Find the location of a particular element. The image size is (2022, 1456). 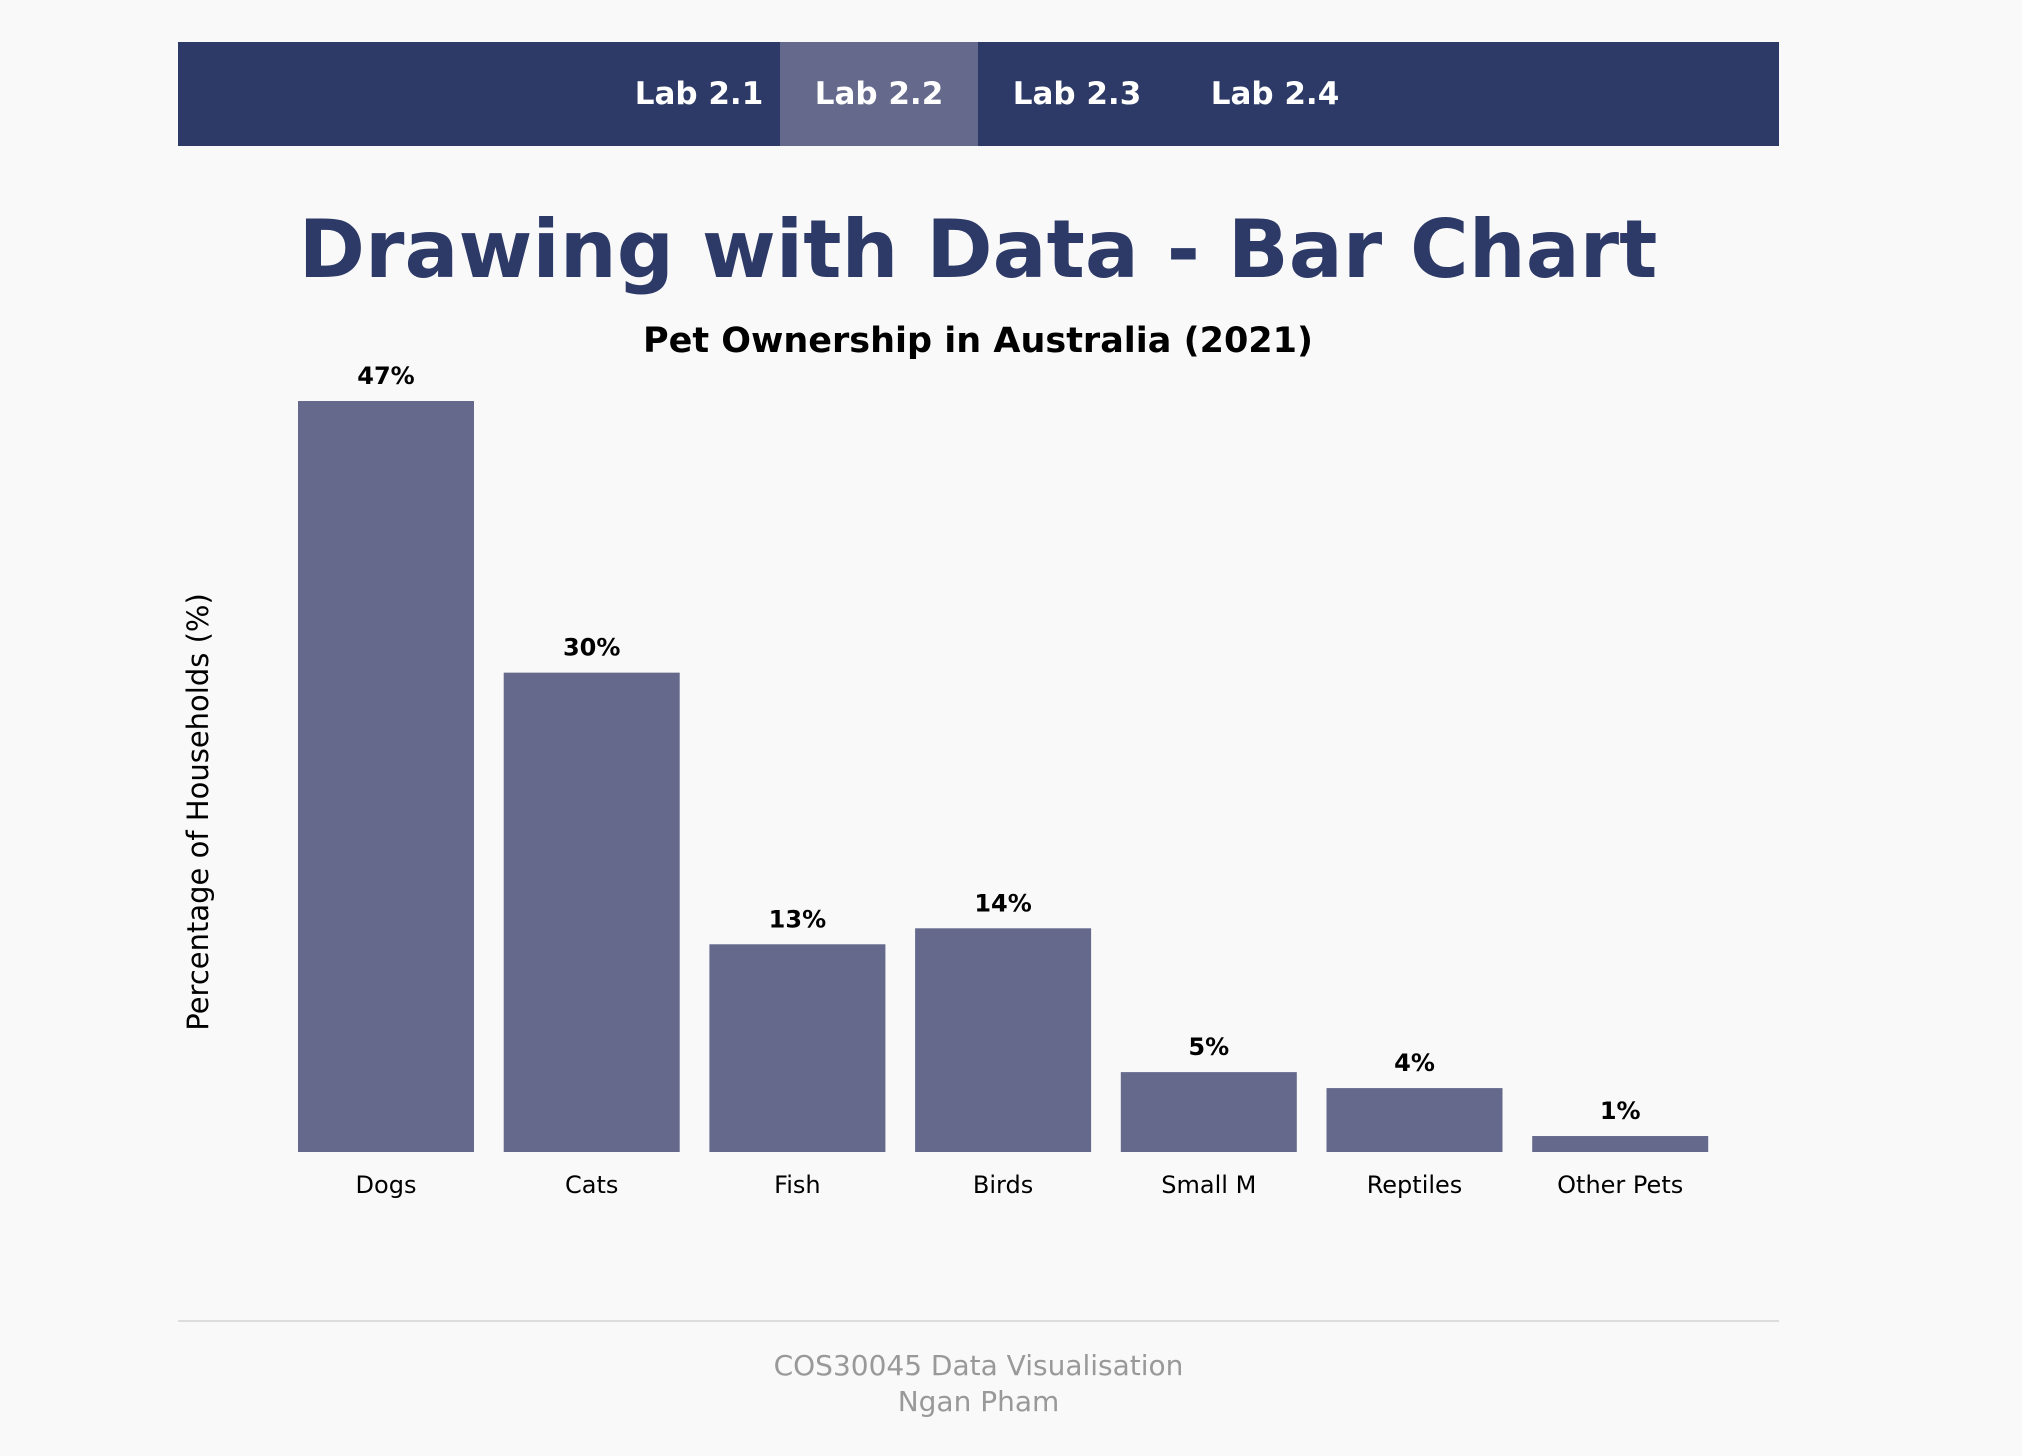

footer: COS30045 Data Visualisation Ngan Pham is located at coordinates (978, 1384).